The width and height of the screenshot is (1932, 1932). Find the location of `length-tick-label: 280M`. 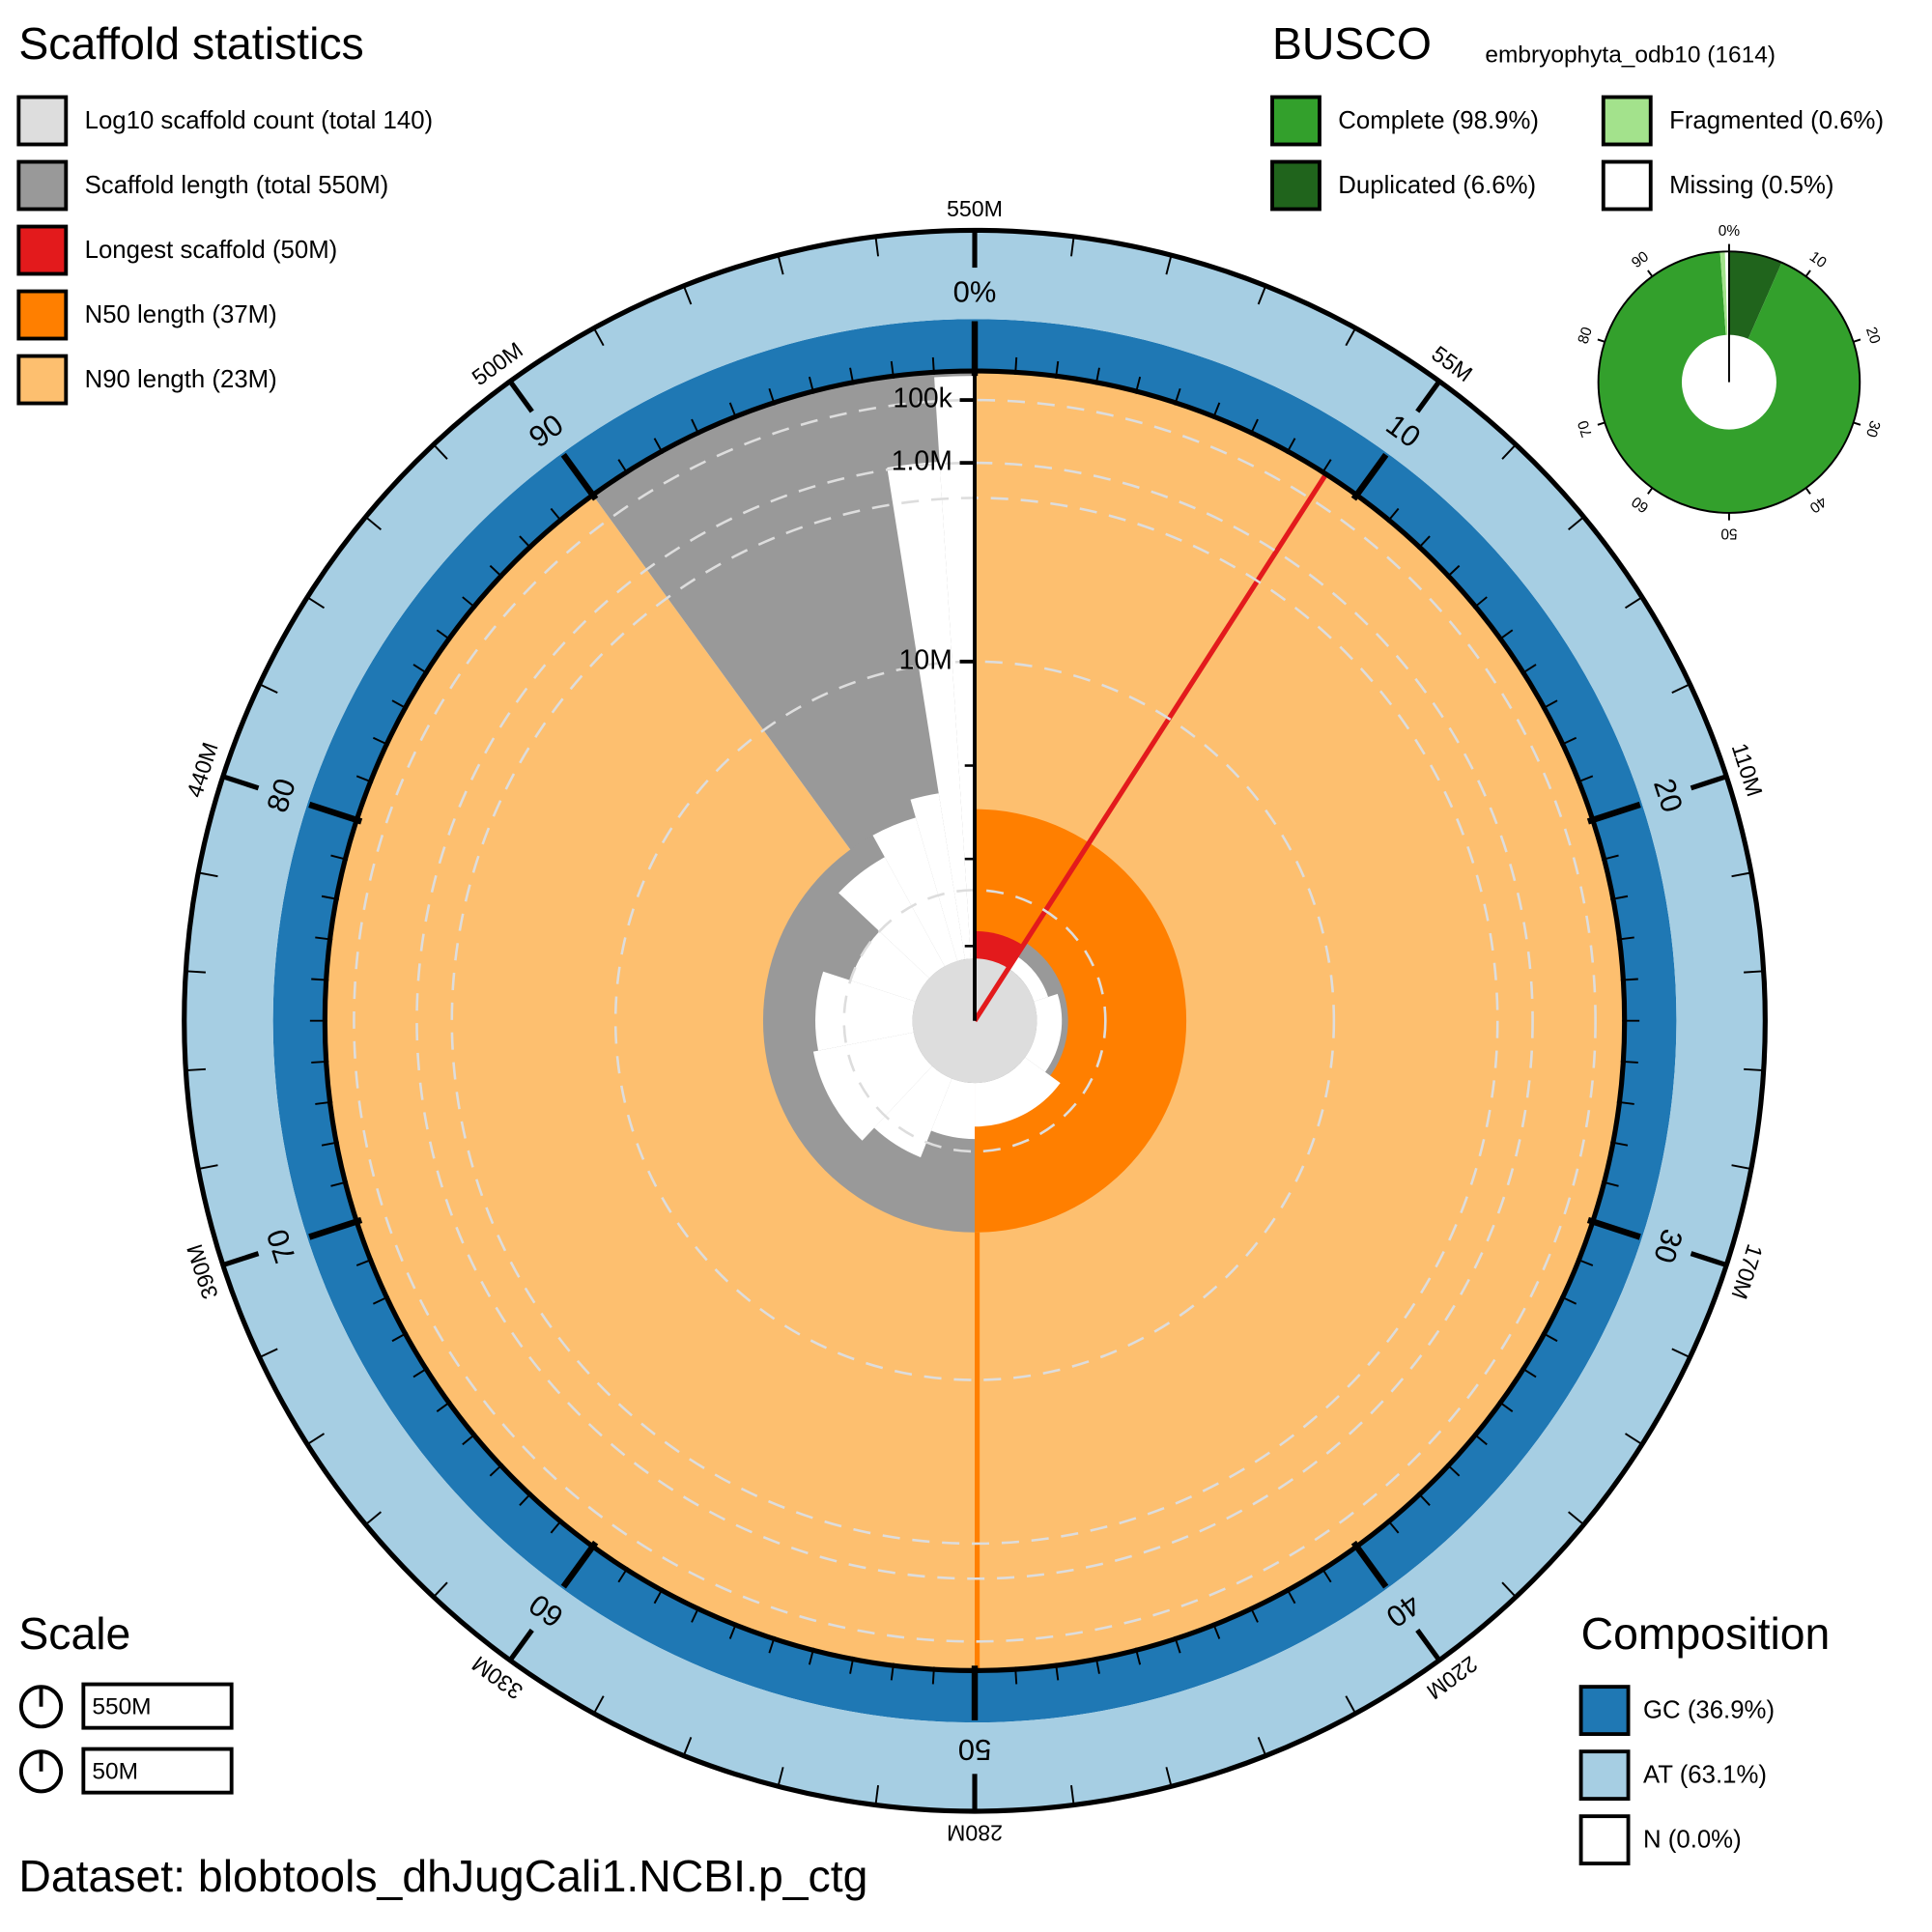

length-tick-label: 280M is located at coordinates (975, 1832).